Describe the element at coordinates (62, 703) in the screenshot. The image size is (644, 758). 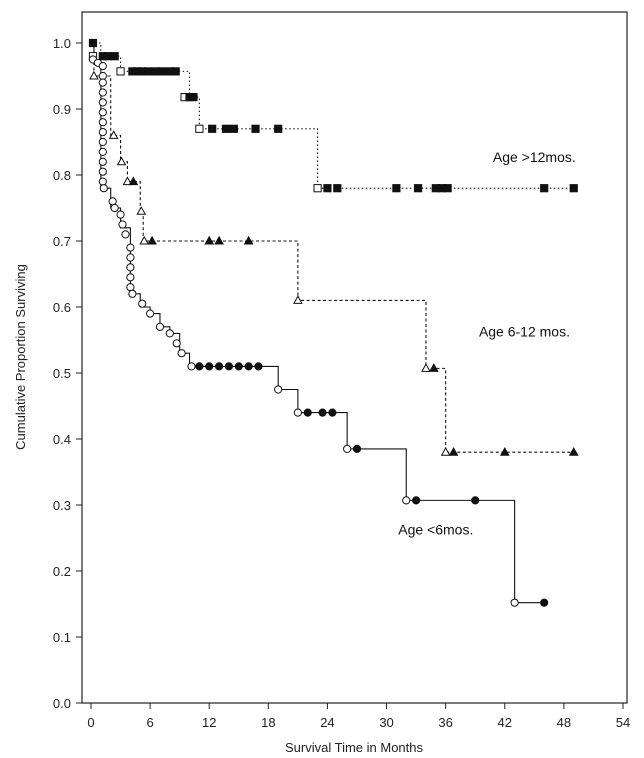
I see `y-tick-label: 0.0` at that location.